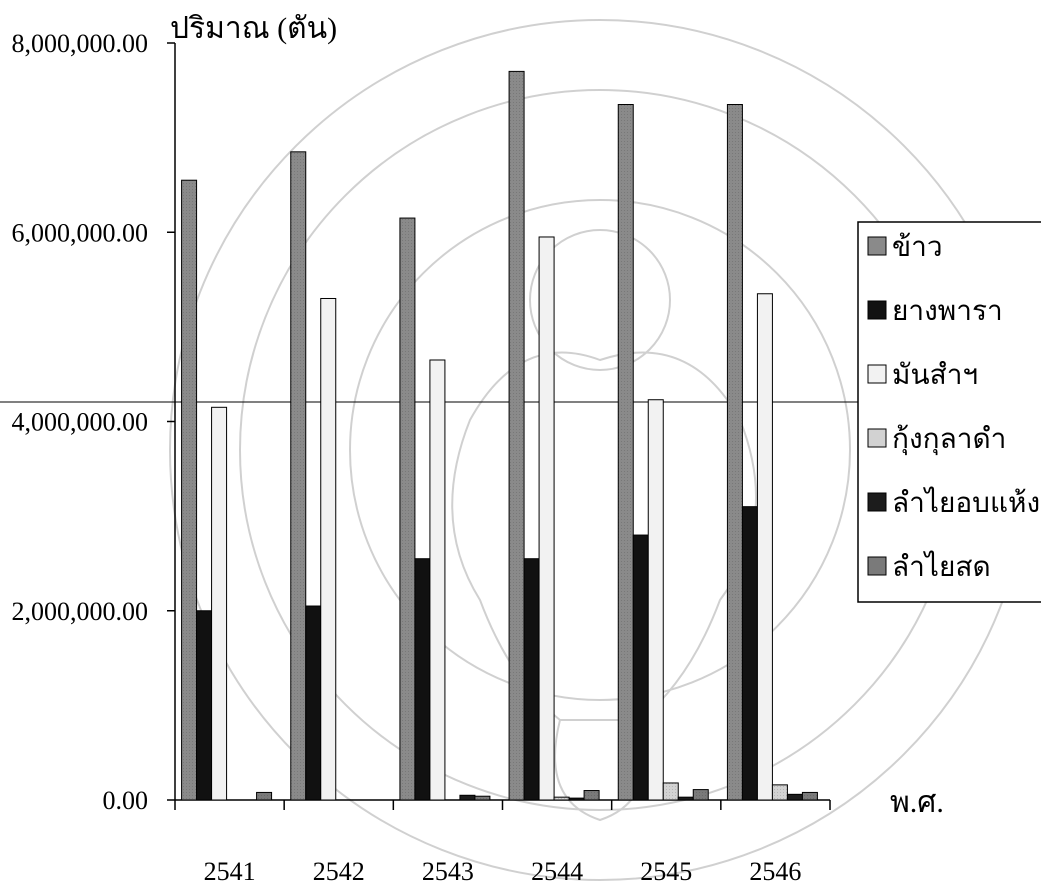 This screenshot has width=1041, height=892. Describe the element at coordinates (230, 871) in the screenshot. I see `x-tick-label: 2541` at that location.